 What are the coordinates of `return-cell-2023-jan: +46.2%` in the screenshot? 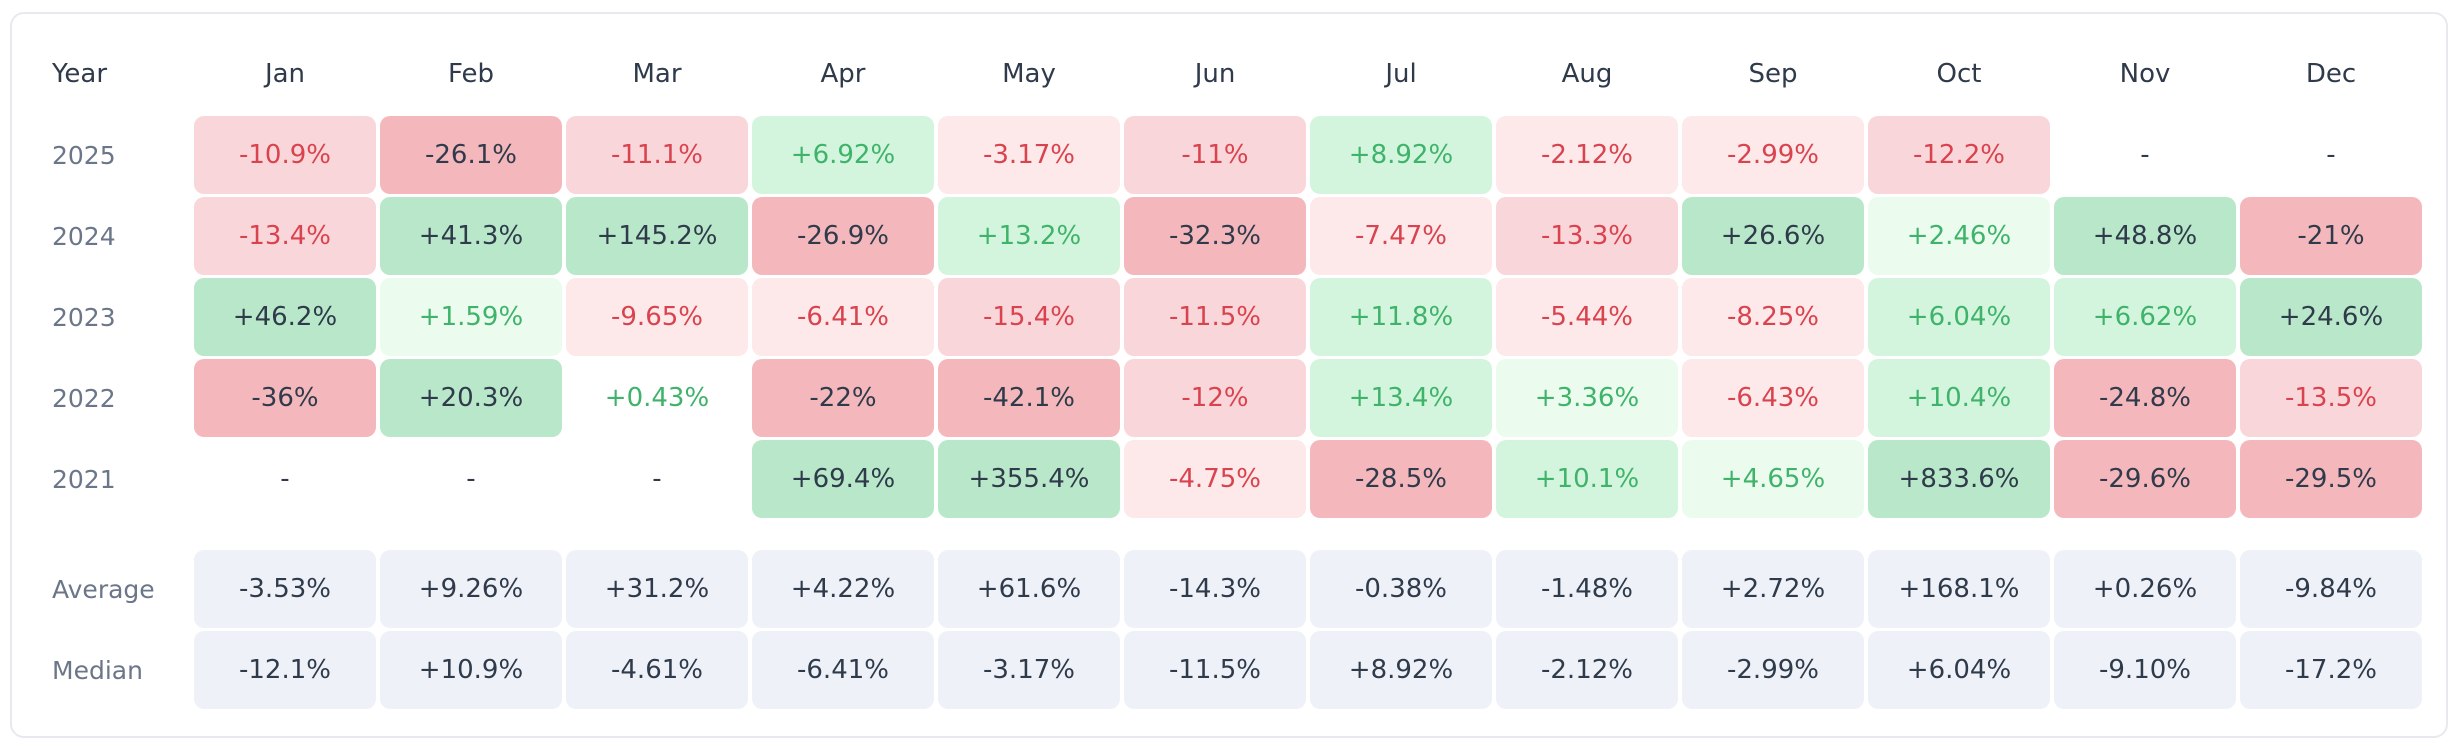 It's located at (285, 317).